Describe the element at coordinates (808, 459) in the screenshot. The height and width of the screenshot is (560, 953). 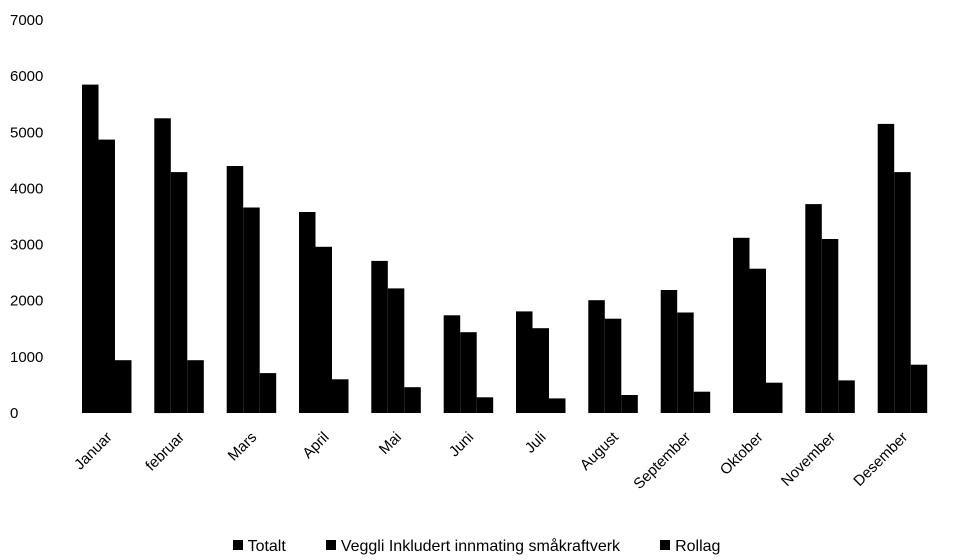
I see `x-tick-label: November` at that location.